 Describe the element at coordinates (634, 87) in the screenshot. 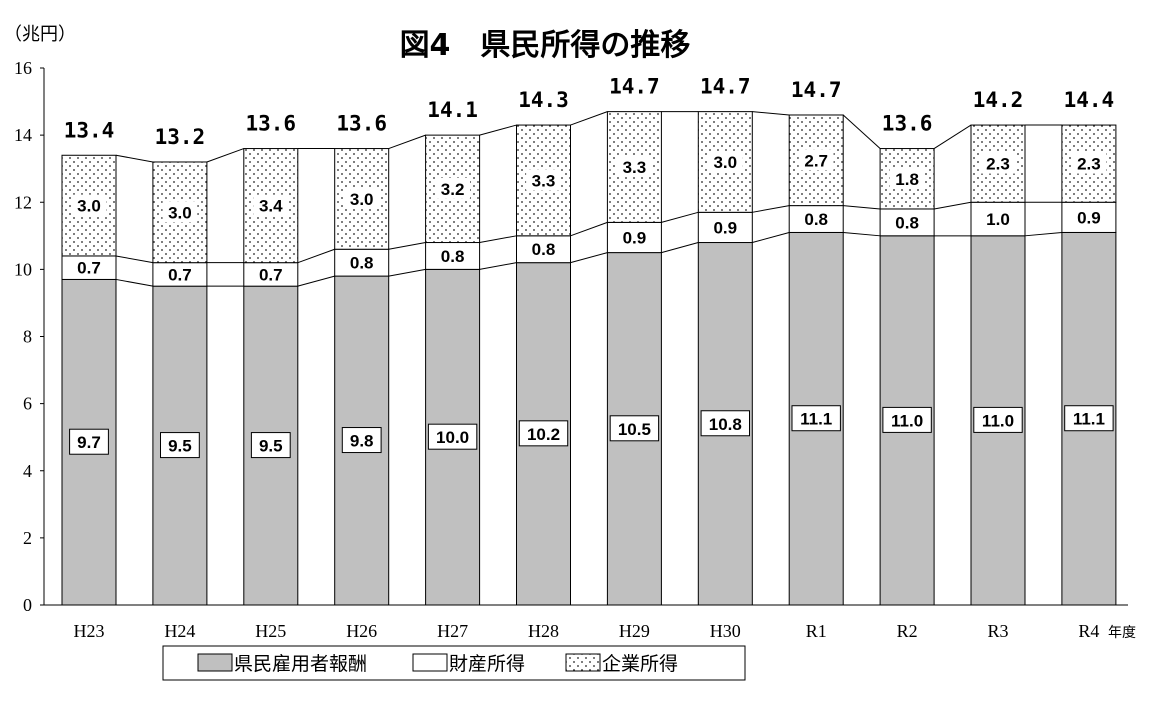

I see `bar-total-label: 14.7` at that location.